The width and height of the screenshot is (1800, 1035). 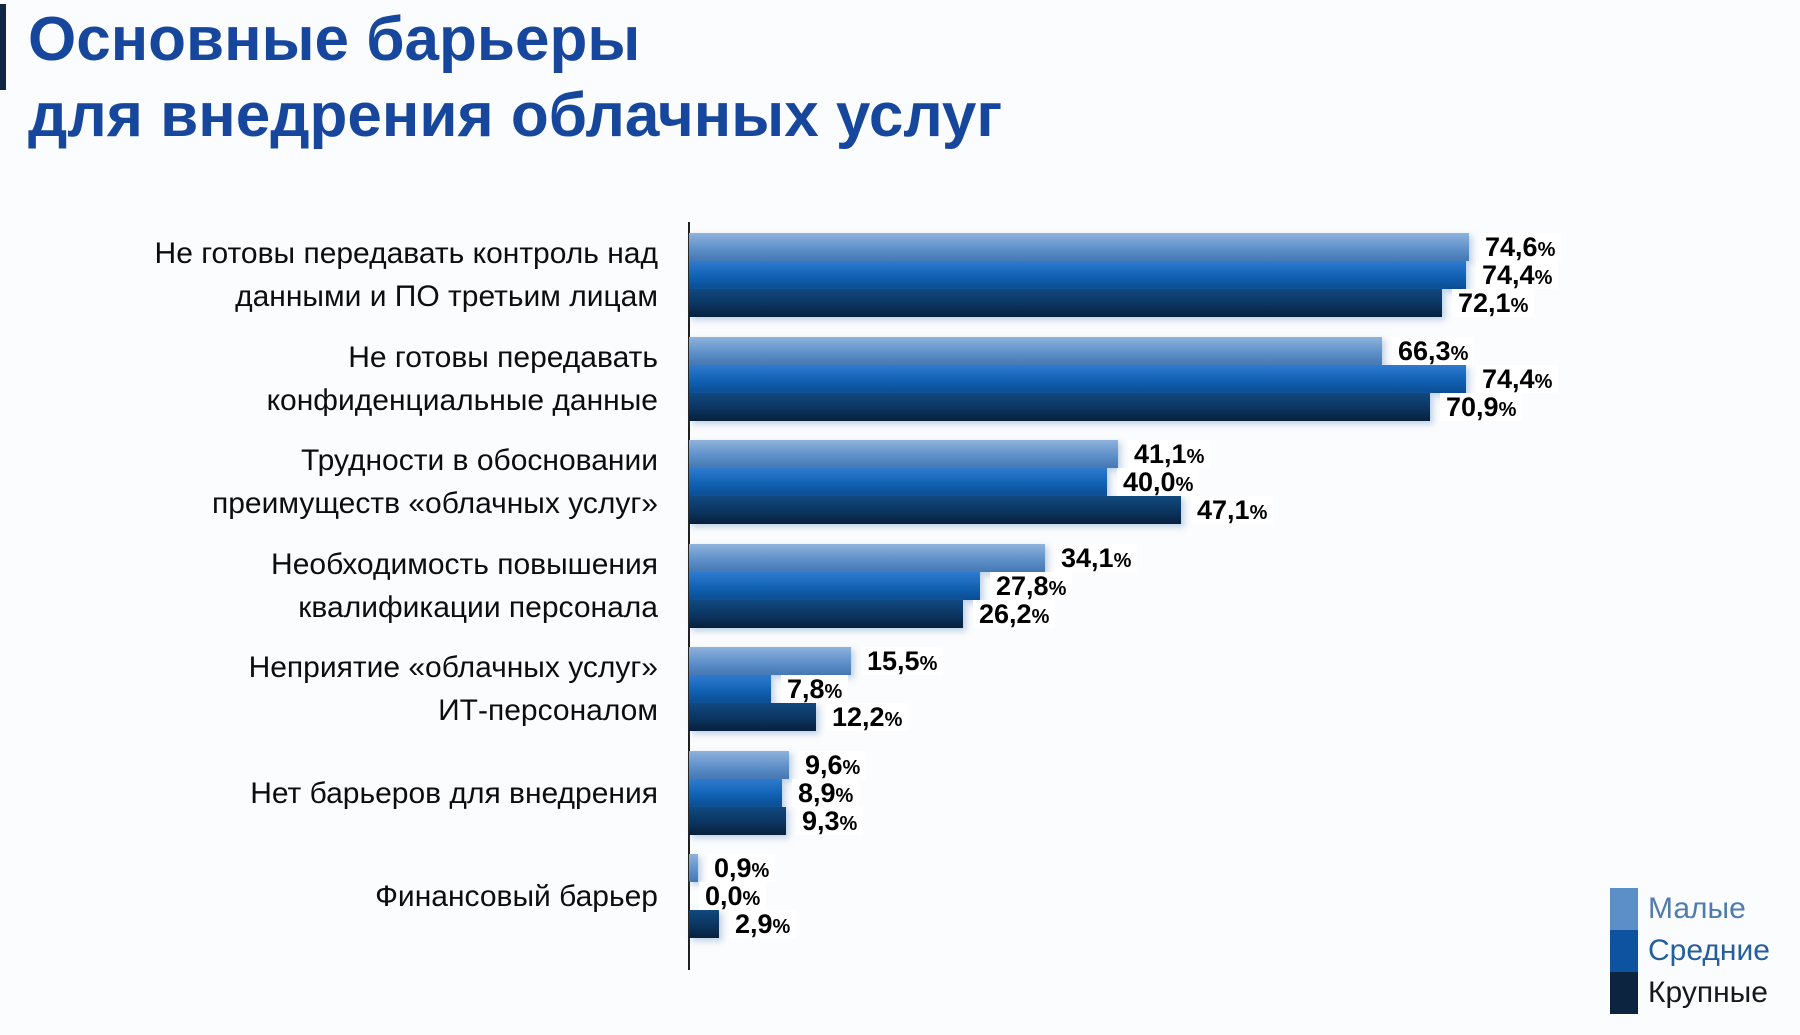 I want to click on legend: Малые Средние Крупные, so click(x=1690, y=951).